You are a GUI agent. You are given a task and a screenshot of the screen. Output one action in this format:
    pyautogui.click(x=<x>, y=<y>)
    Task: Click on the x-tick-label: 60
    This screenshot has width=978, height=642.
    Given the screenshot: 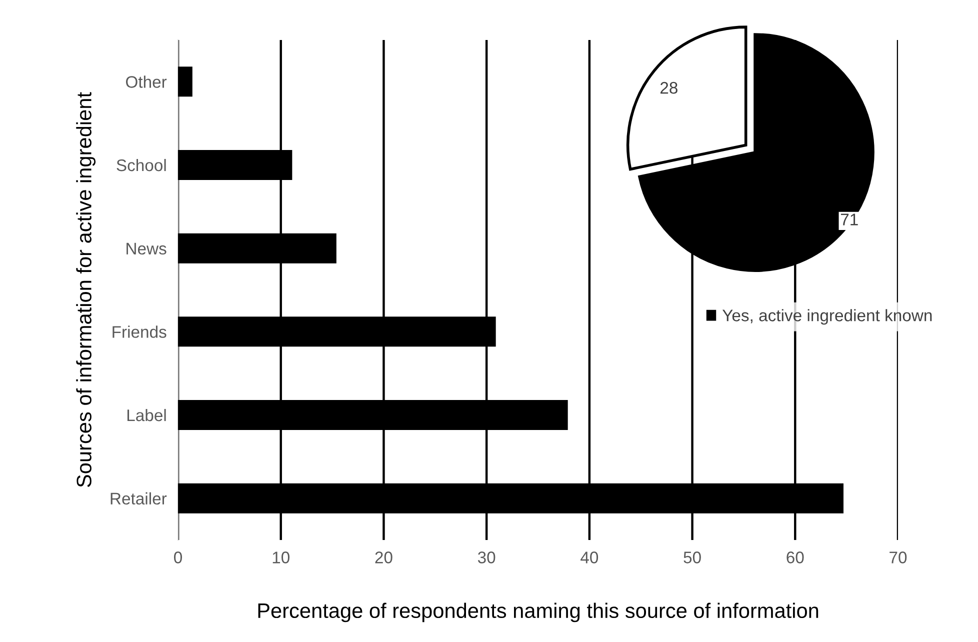 What is the action you would take?
    pyautogui.click(x=795, y=558)
    